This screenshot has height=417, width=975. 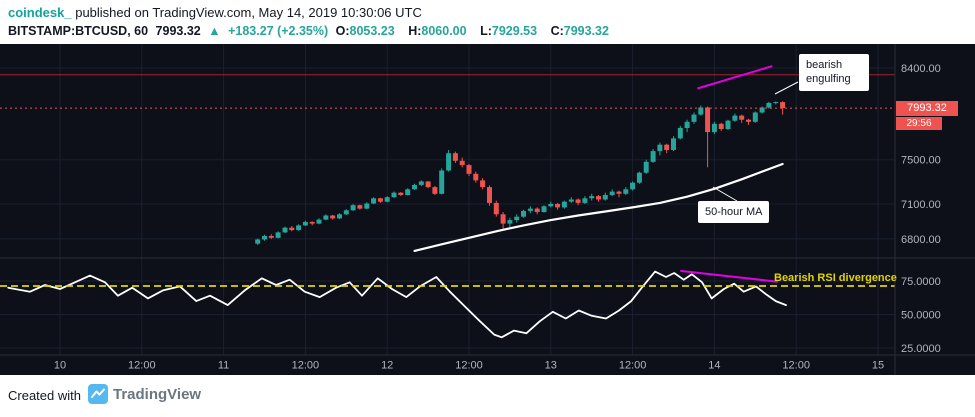 What do you see at coordinates (98, 394) in the screenshot?
I see `tradingview-logo-icon` at bounding box center [98, 394].